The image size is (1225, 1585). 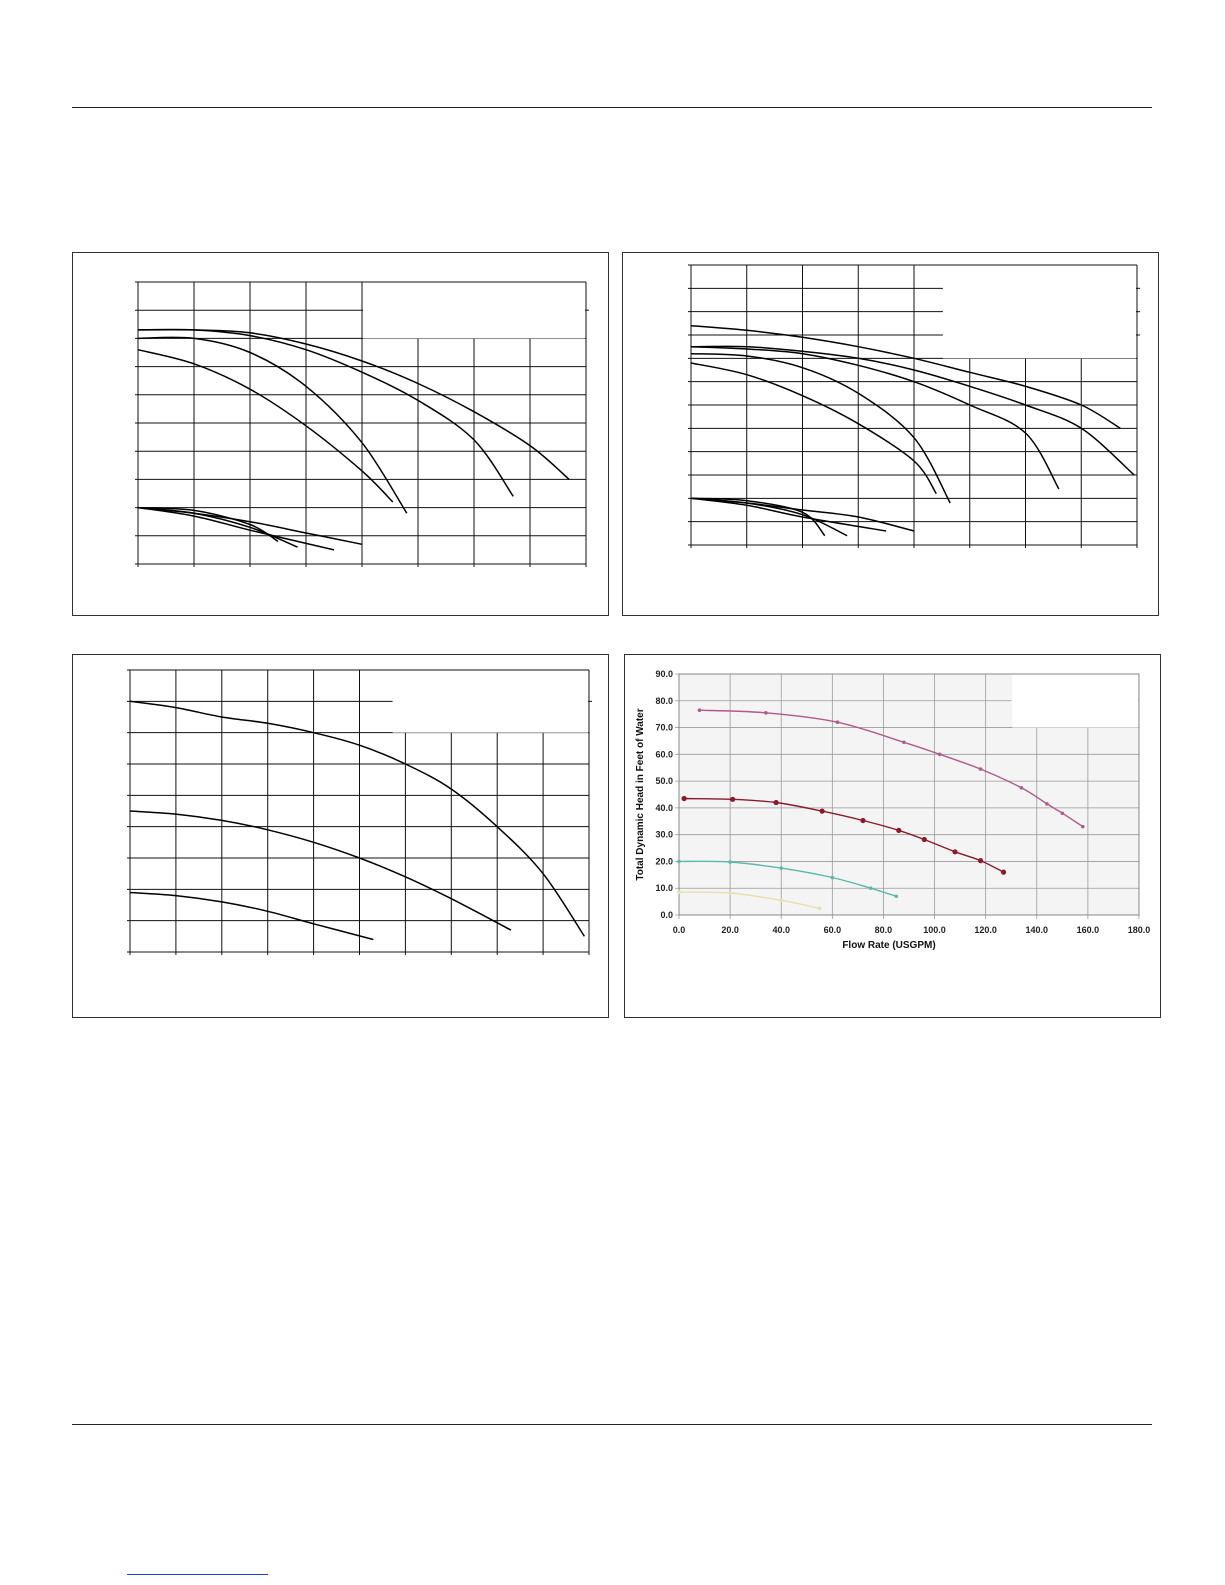 What do you see at coordinates (985, 930) in the screenshot?
I see `x-tick-label: 120.0` at bounding box center [985, 930].